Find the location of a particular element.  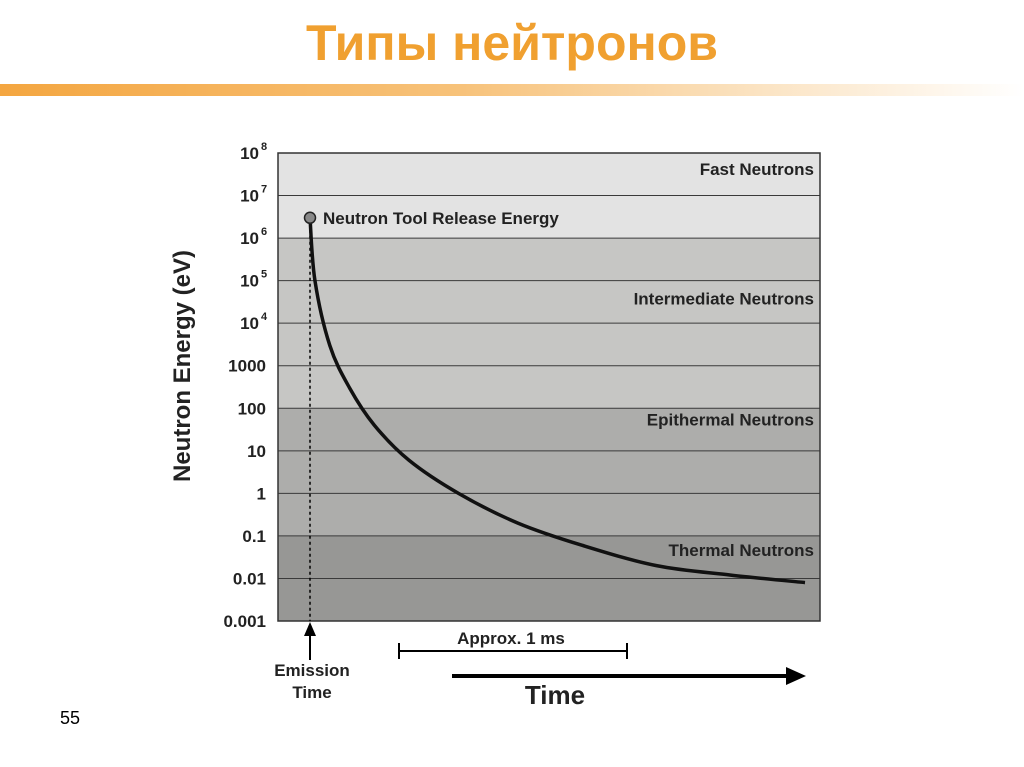

y-tick-label-3: 10 is located at coordinates (249, 281).